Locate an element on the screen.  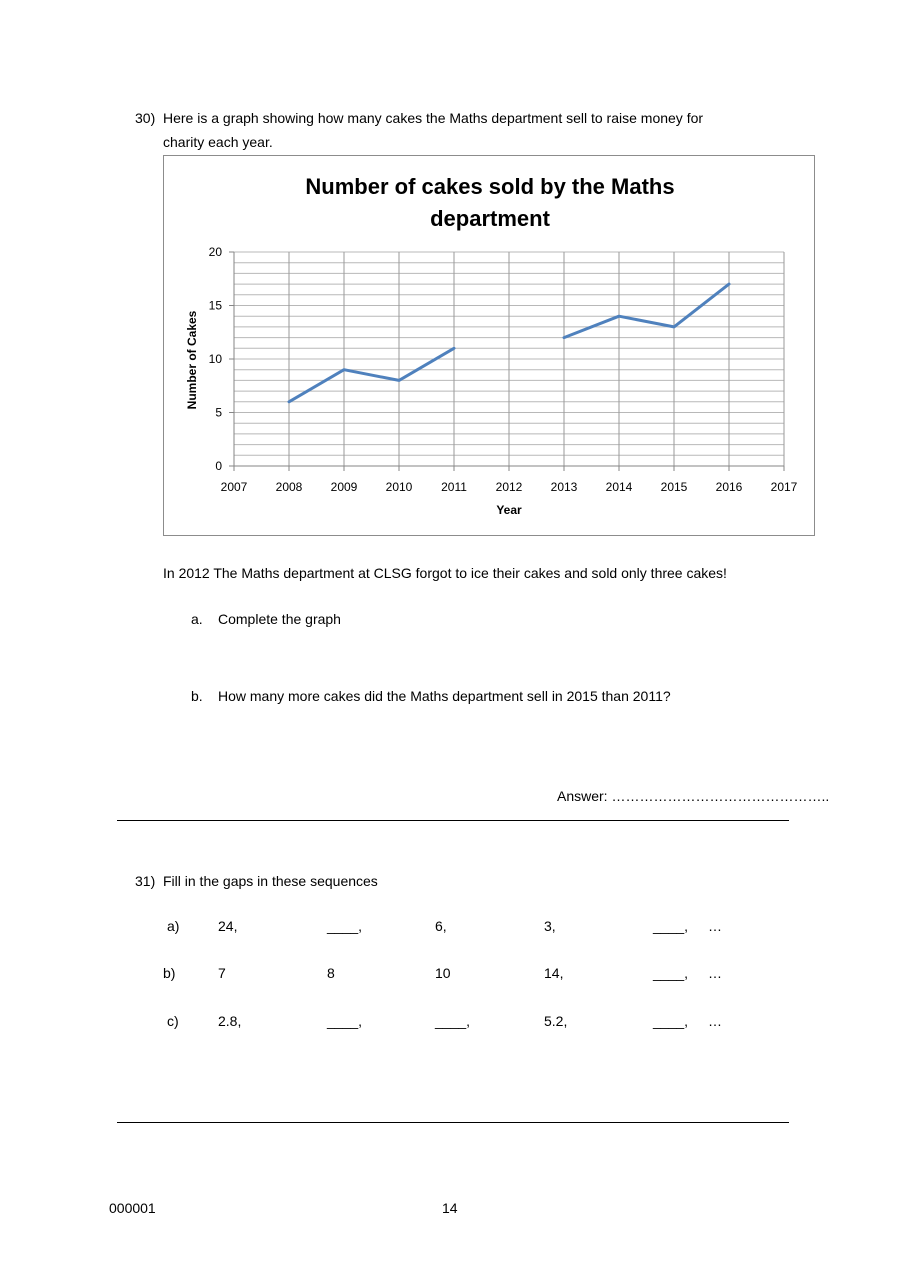
sequence-row-label: b) is located at coordinates (169, 973).